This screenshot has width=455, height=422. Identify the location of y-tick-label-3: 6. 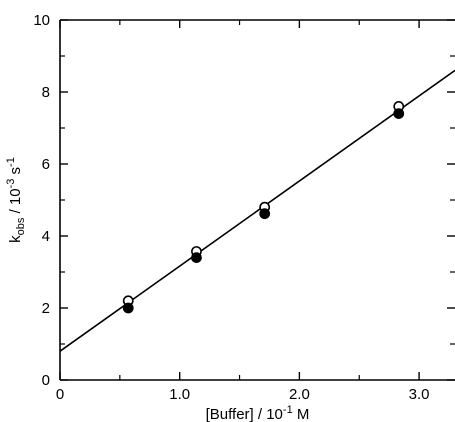
(46, 164).